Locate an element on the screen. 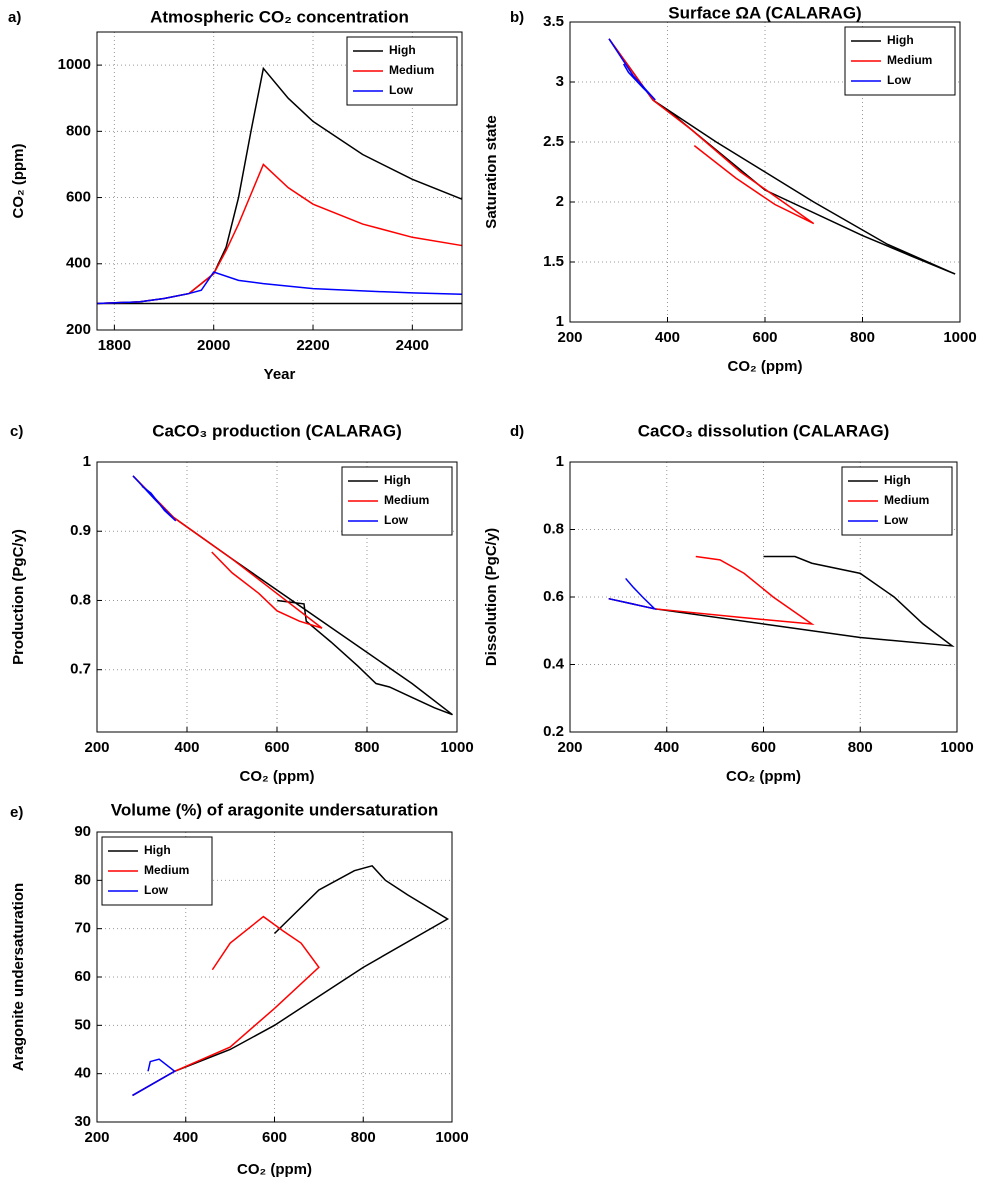 This screenshot has height=1189, width=987. panel-label: d) is located at coordinates (517, 431).